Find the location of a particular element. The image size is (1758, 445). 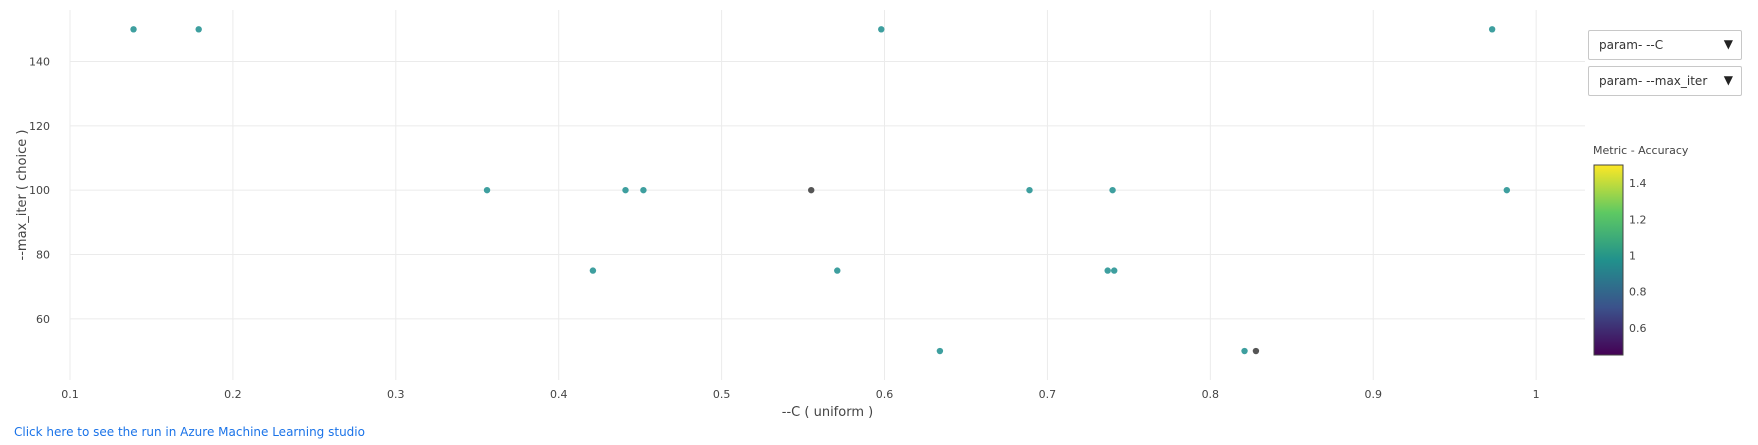

colorbar-tick-label: 1 is located at coordinates (1632, 255).